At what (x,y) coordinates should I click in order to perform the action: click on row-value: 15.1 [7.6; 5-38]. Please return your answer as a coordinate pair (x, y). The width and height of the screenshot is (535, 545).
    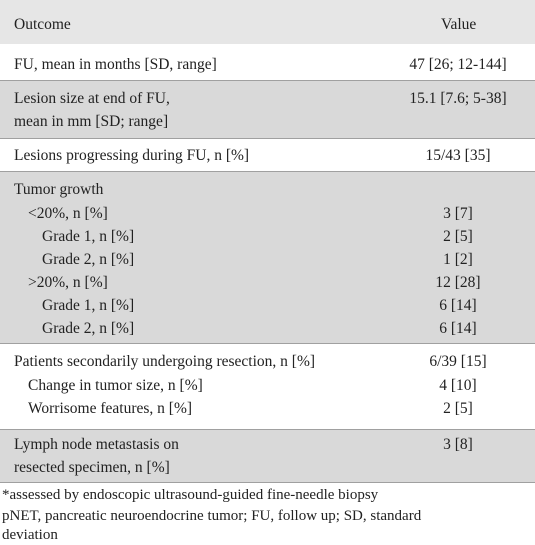
    Looking at the image, I should click on (458, 98).